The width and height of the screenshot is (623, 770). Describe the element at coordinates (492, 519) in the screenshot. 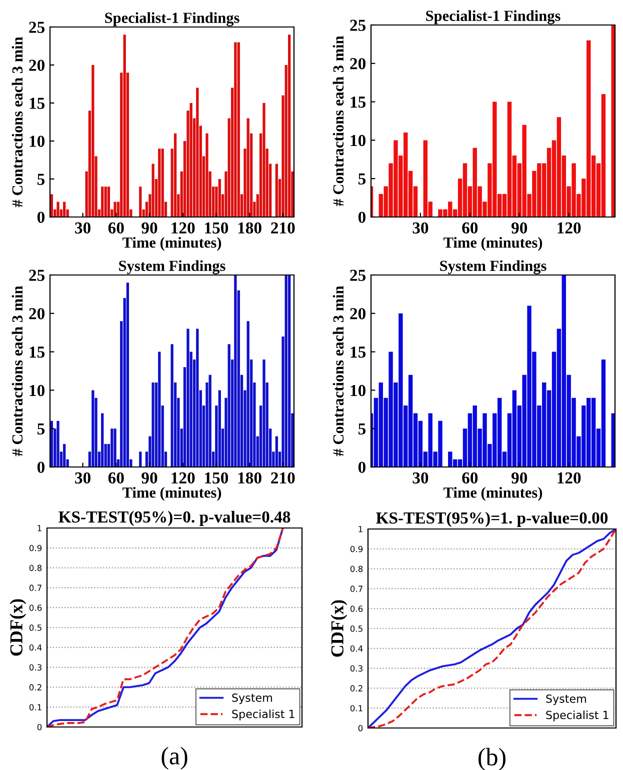

I see `chart-title: KS-TEST(95%)=1. p-value=0.00` at that location.